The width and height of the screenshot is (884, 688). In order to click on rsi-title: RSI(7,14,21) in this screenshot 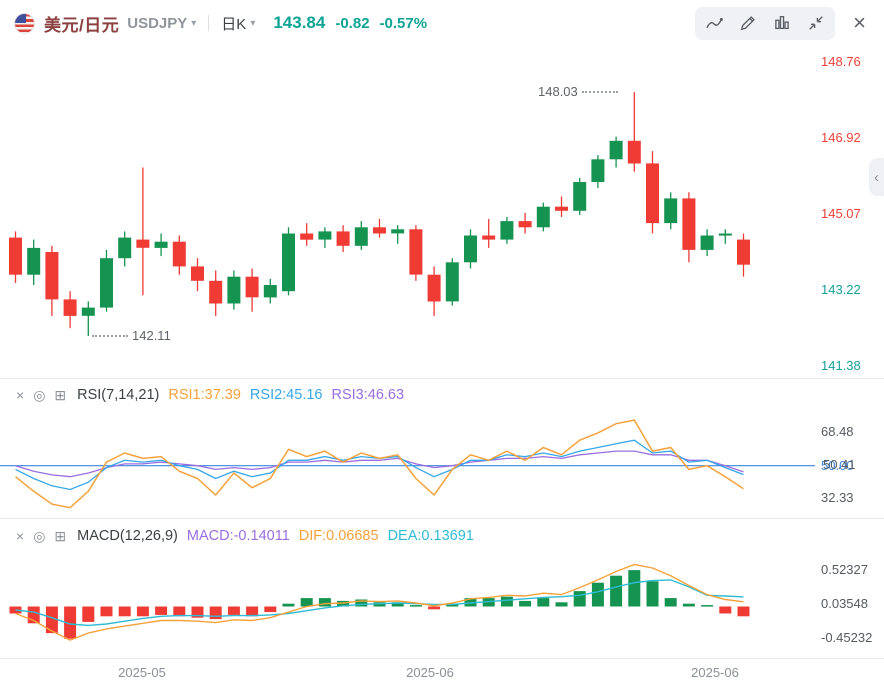, I will do `click(118, 395)`.